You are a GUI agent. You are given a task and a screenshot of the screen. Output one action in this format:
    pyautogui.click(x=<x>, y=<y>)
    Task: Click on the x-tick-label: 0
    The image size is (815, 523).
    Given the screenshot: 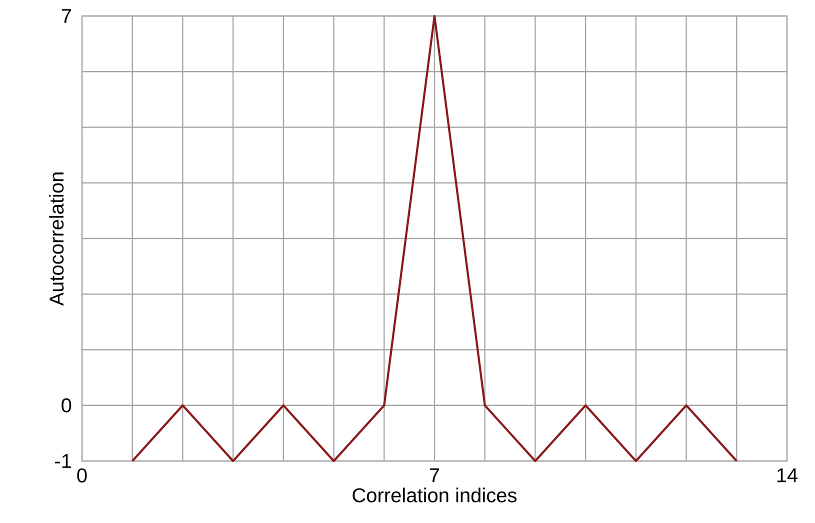 What is the action you would take?
    pyautogui.click(x=82, y=475)
    